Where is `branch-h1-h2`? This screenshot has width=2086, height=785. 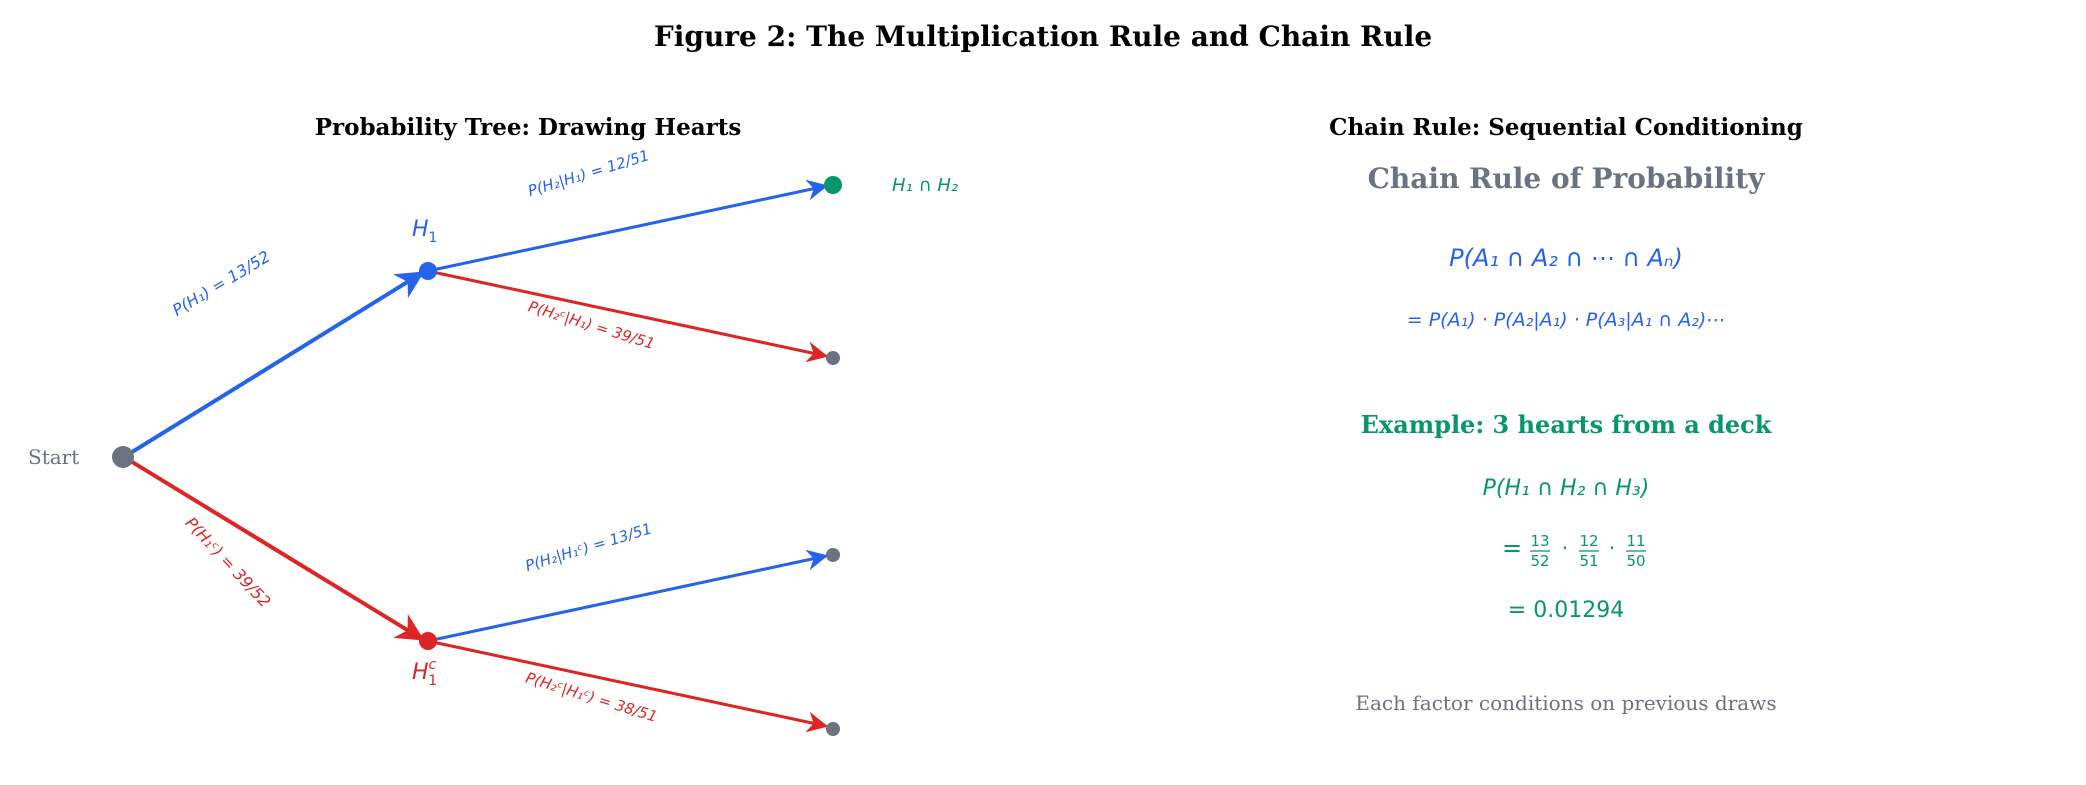 branch-h1-h2 is located at coordinates (628, 226).